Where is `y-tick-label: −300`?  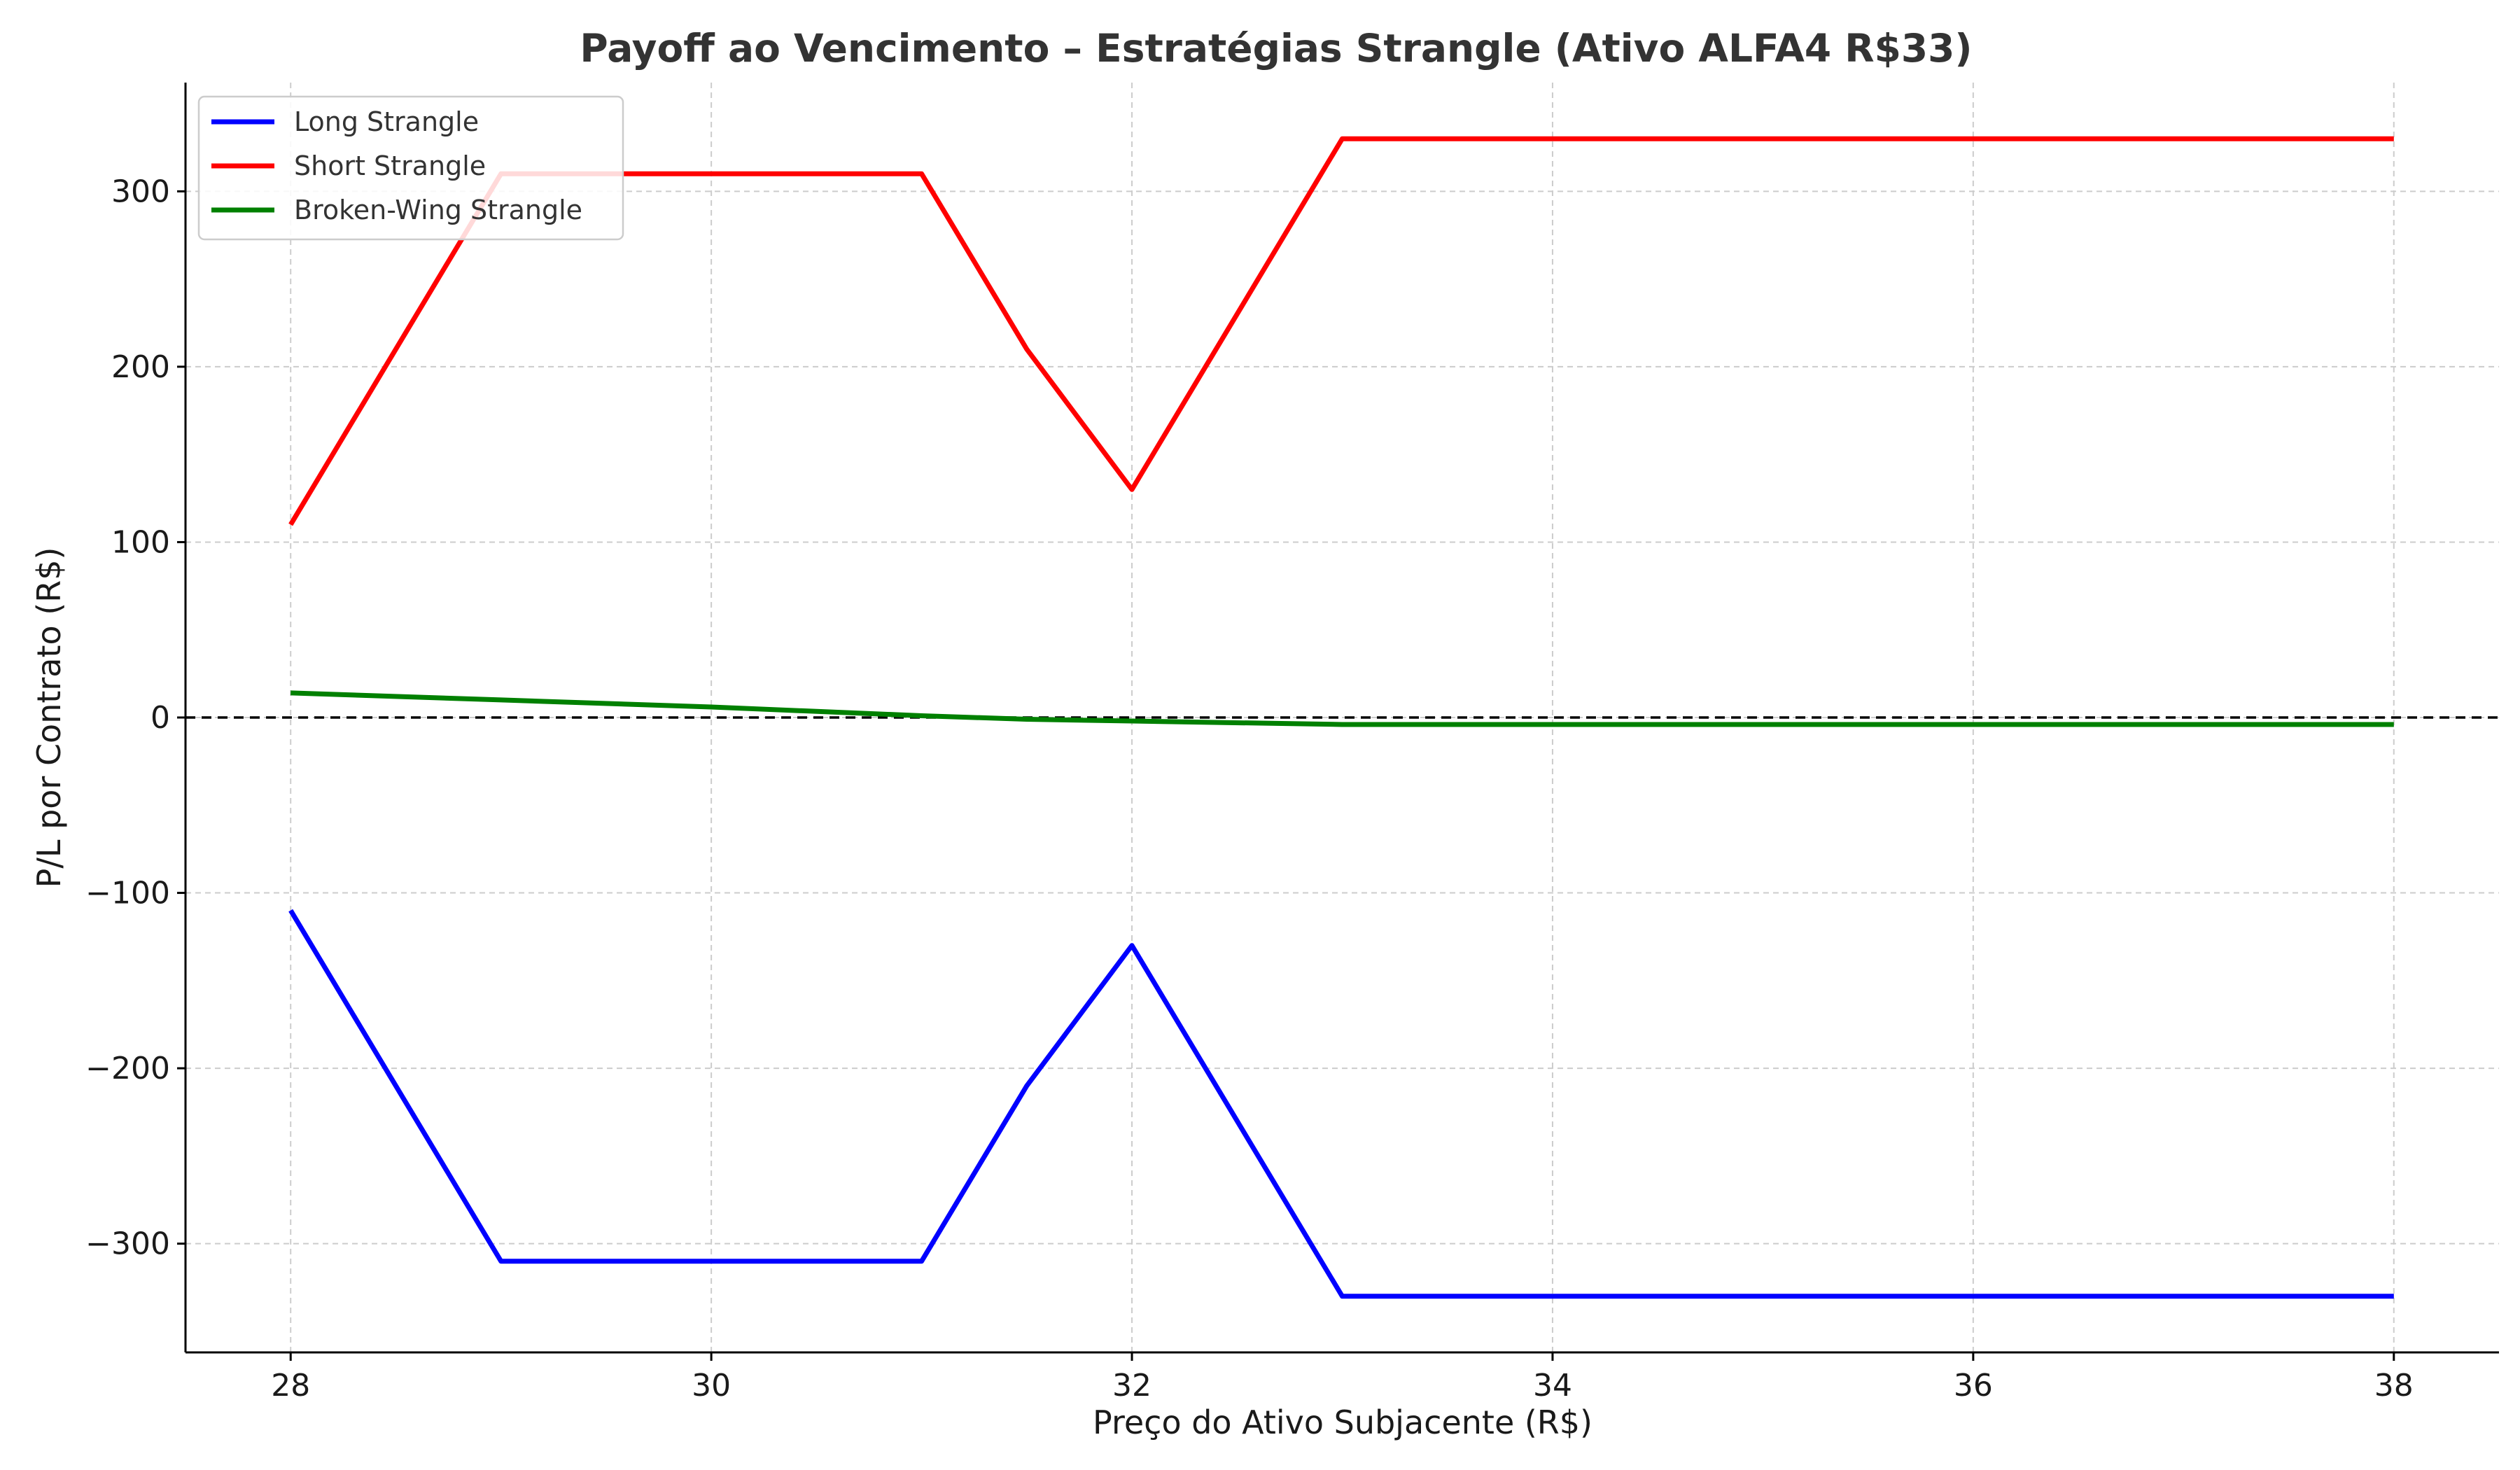 y-tick-label: −300 is located at coordinates (127, 1244).